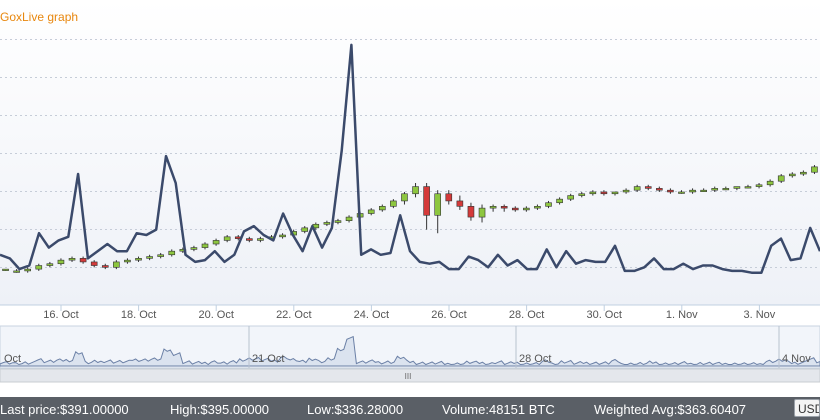 This screenshot has width=820, height=420. Describe the element at coordinates (410, 351) in the screenshot. I see `navigator-series` at that location.